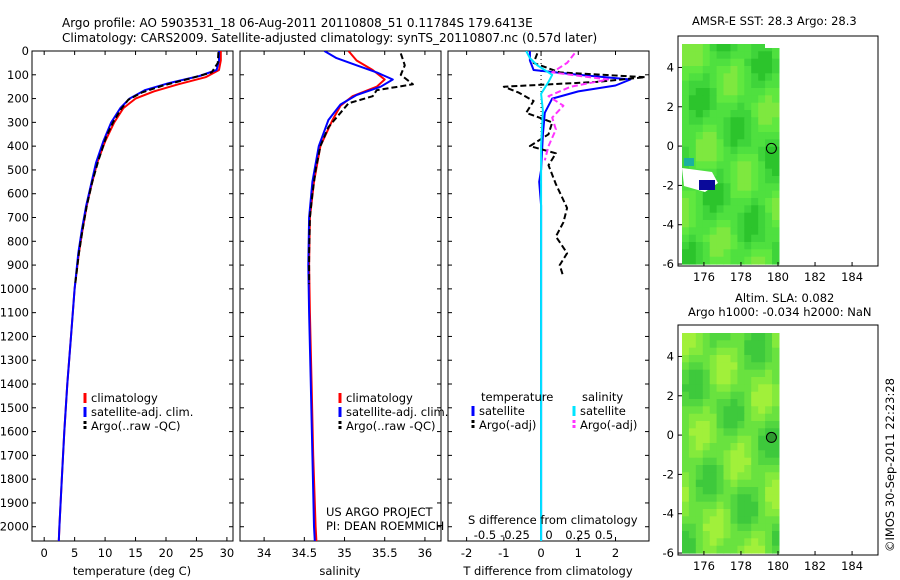 Image resolution: width=900 pixels, height=580 pixels. Describe the element at coordinates (132, 571) in the screenshot. I see `temperature-x-label: temperature (deg C)` at that location.